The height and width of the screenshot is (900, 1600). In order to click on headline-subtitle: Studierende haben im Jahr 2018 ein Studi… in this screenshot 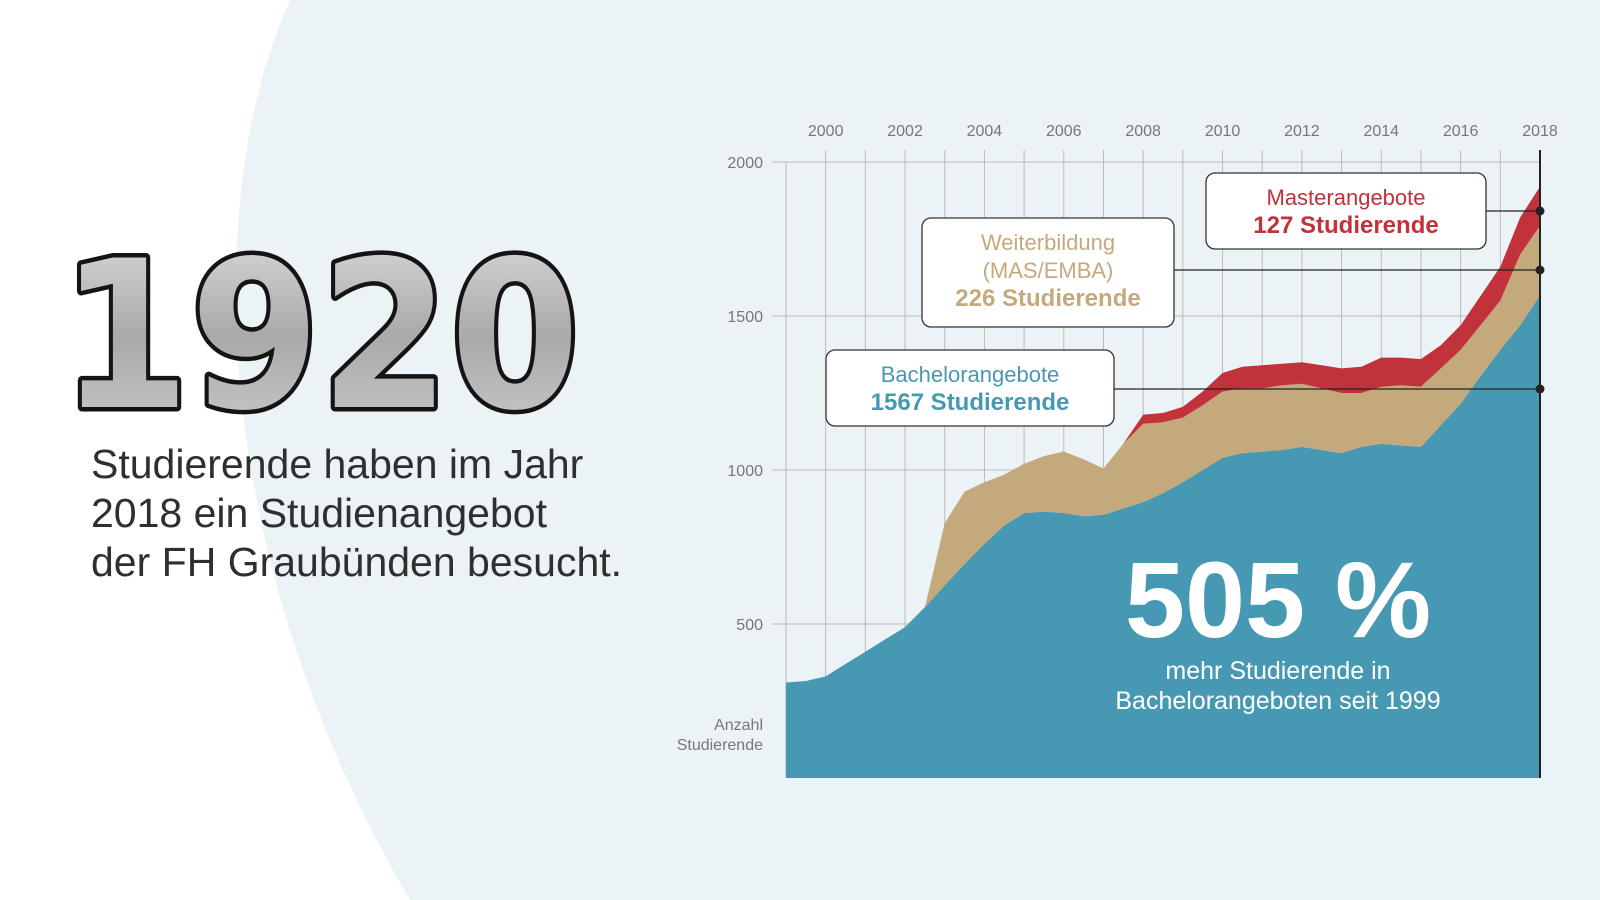, I will do `click(357, 513)`.